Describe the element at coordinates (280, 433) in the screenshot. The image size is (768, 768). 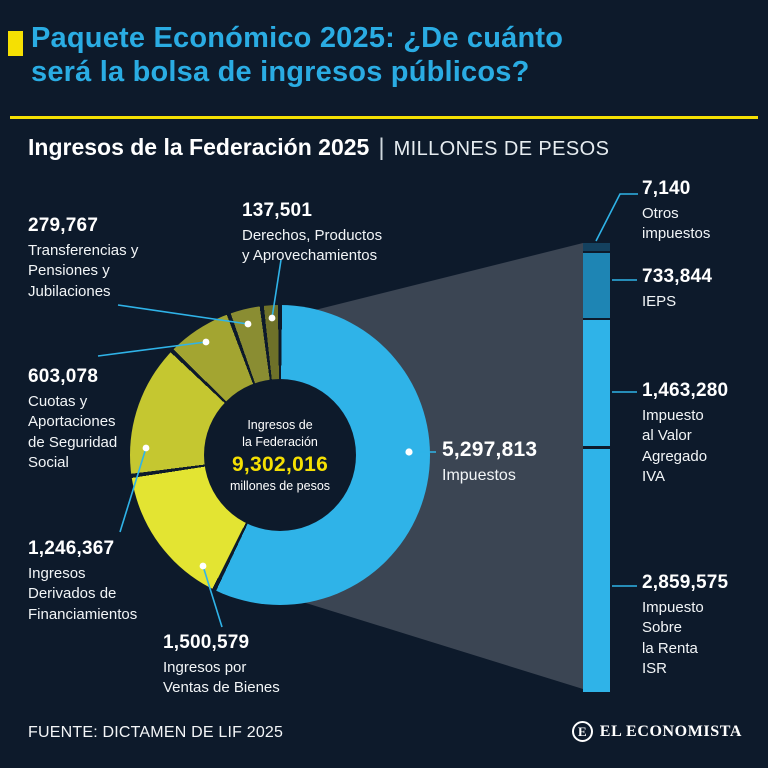
I see `donut-center-label: Ingresos de la Federación` at that location.